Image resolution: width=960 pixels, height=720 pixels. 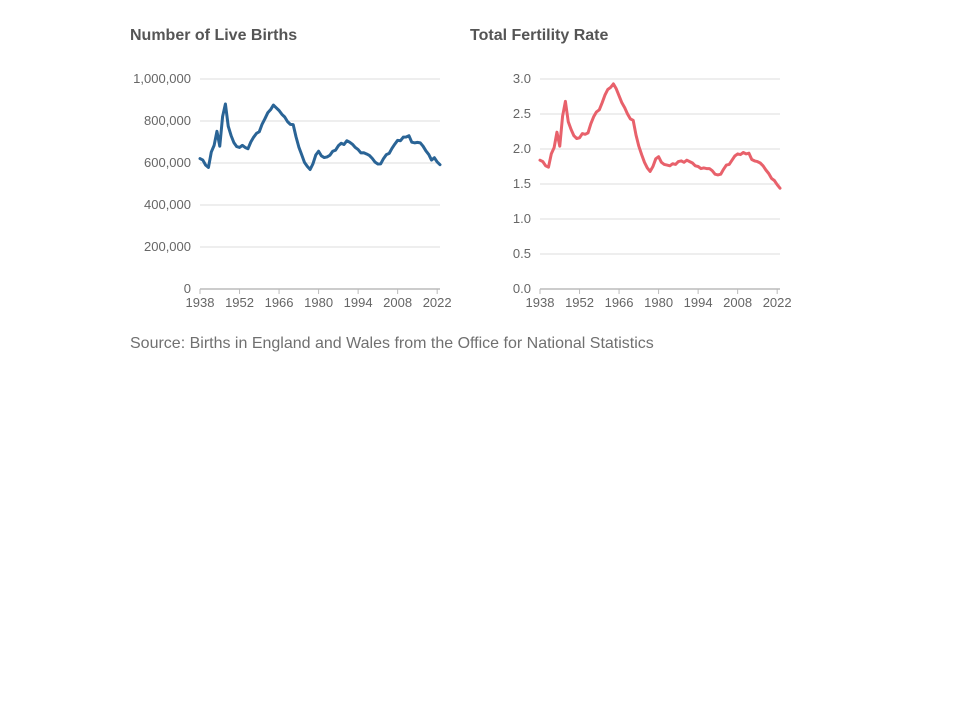 What do you see at coordinates (437, 302) in the screenshot?
I see `births-x-tick-label: 2022` at bounding box center [437, 302].